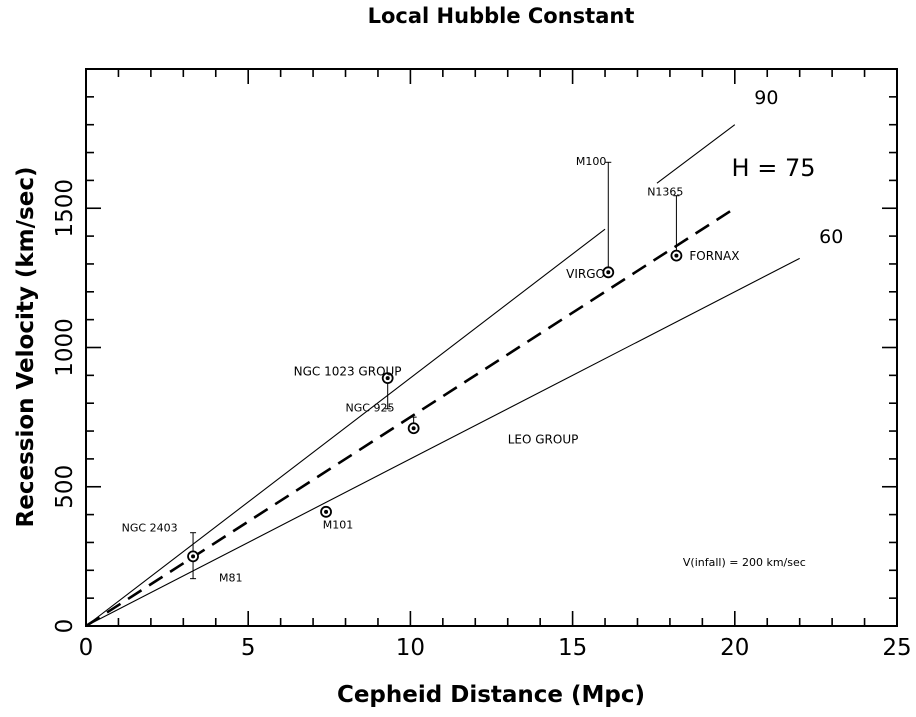  Describe the element at coordinates (572, 648) in the screenshot. I see `x-tick-label: 15` at that location.